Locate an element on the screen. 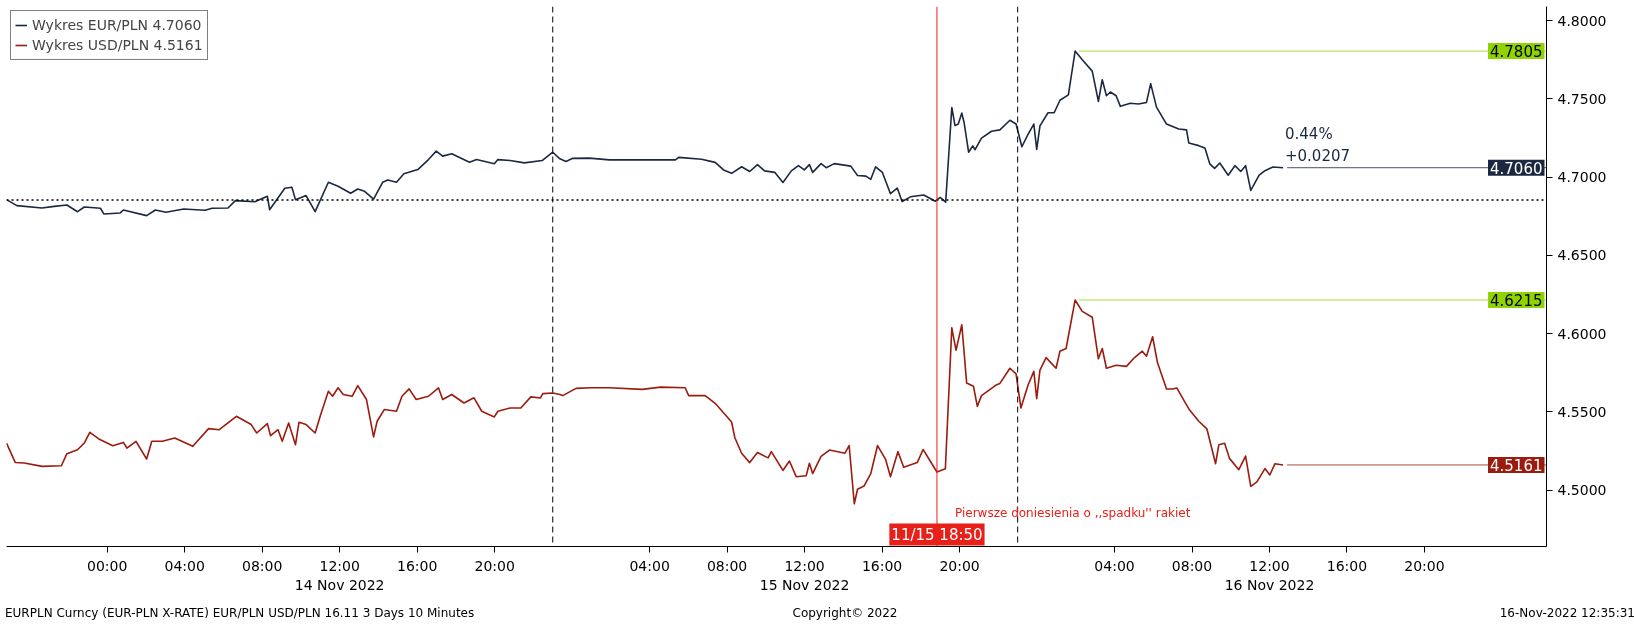 Image resolution: width=1634 pixels, height=639 pixels. text: EURPLN Curncy (EUR-PLN X-RATE) EUR/PLN USD/PLN 16.11 3 Days 10 Minutes is located at coordinates (240, 613).